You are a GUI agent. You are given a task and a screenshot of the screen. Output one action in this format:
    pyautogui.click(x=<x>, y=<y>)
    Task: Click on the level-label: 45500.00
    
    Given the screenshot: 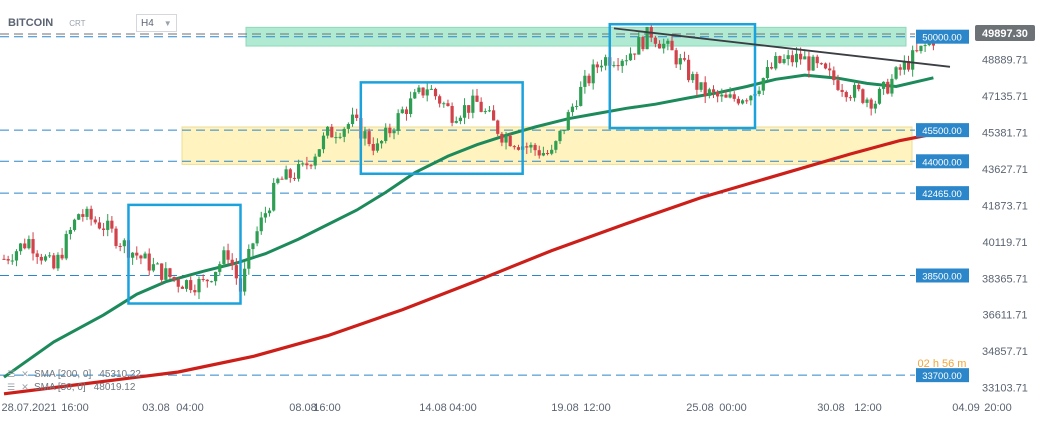 What is the action you would take?
    pyautogui.click(x=942, y=130)
    